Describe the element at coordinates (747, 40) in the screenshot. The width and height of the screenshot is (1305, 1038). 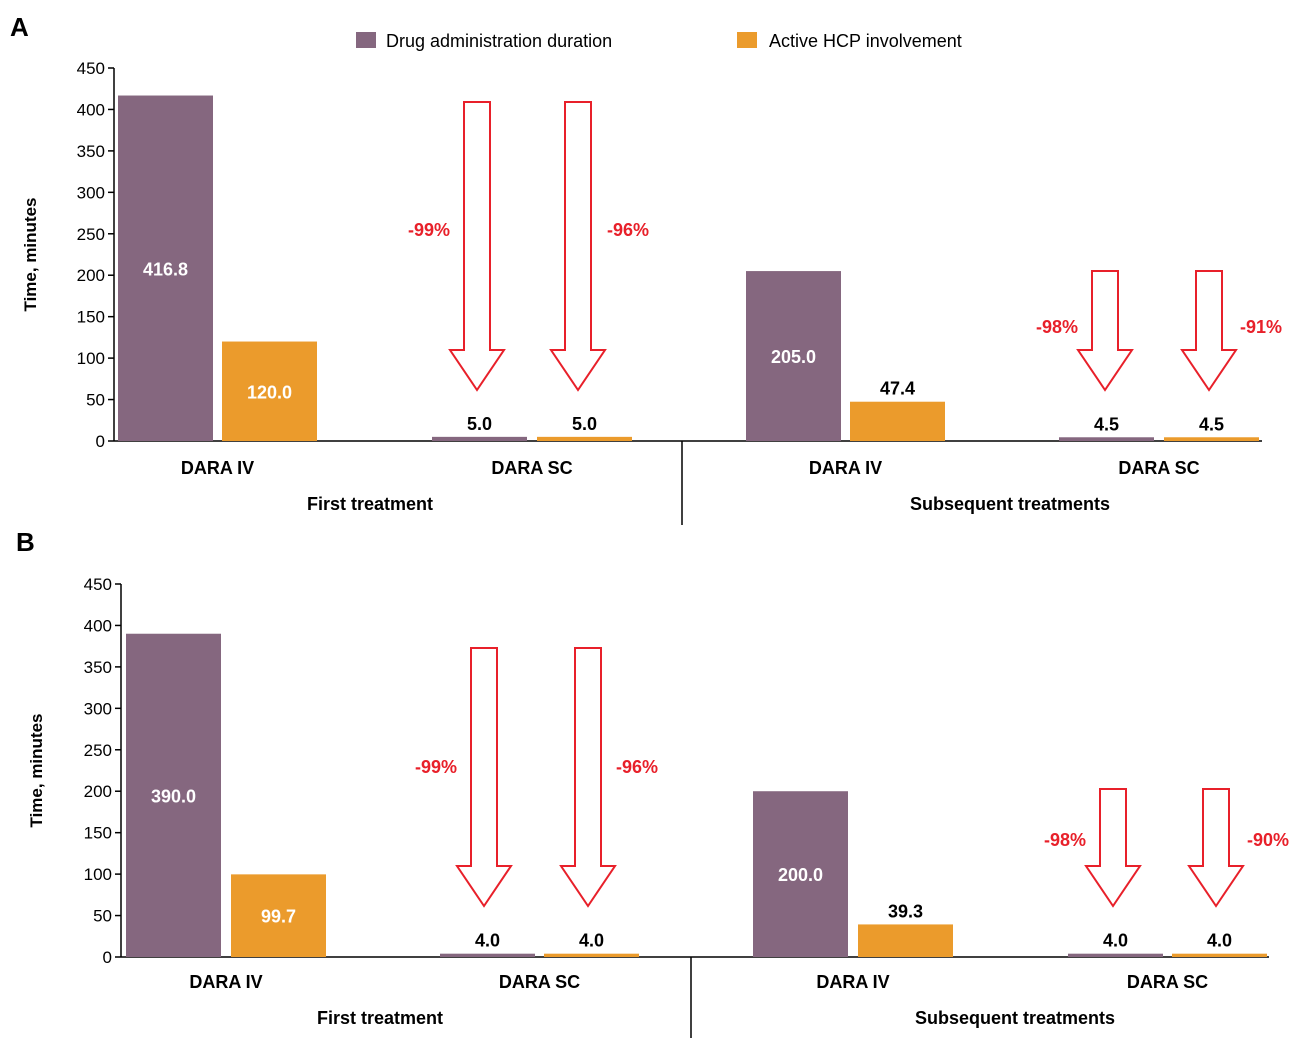
I see `legend-swatch-hcp` at that location.